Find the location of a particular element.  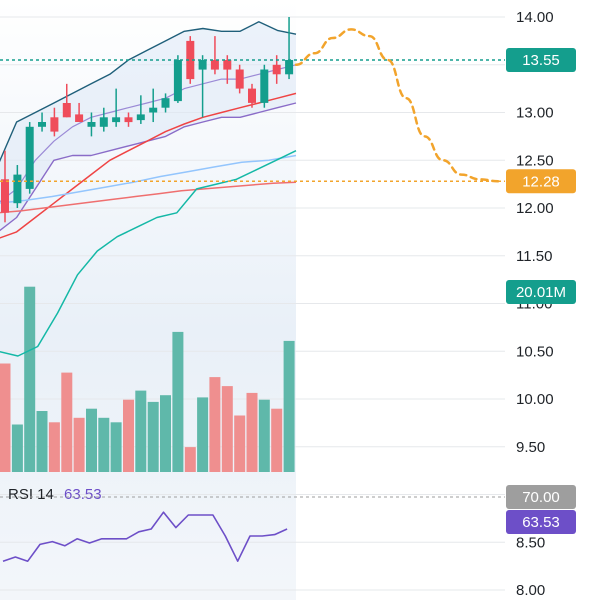

volume-badge-box is located at coordinates (541, 292).